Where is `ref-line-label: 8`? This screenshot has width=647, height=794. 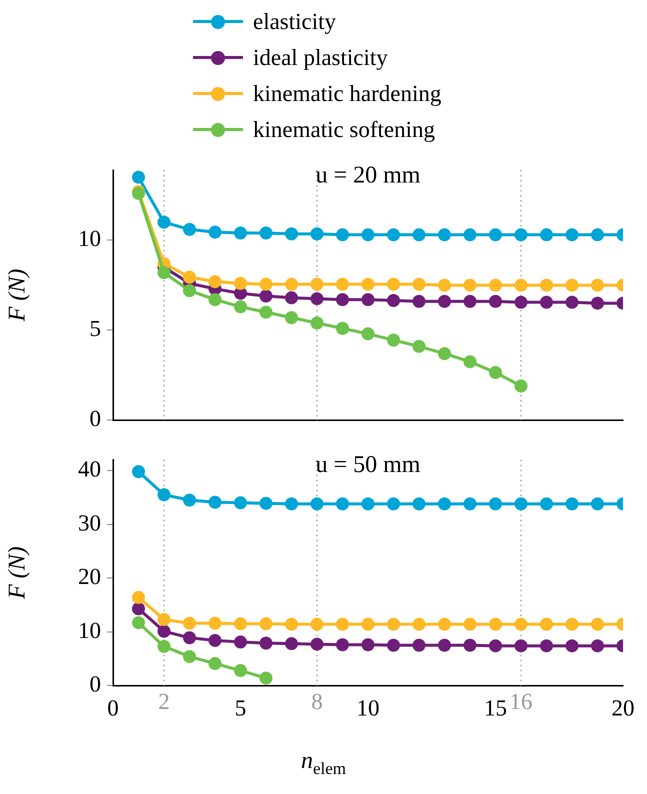
ref-line-label: 8 is located at coordinates (317, 701).